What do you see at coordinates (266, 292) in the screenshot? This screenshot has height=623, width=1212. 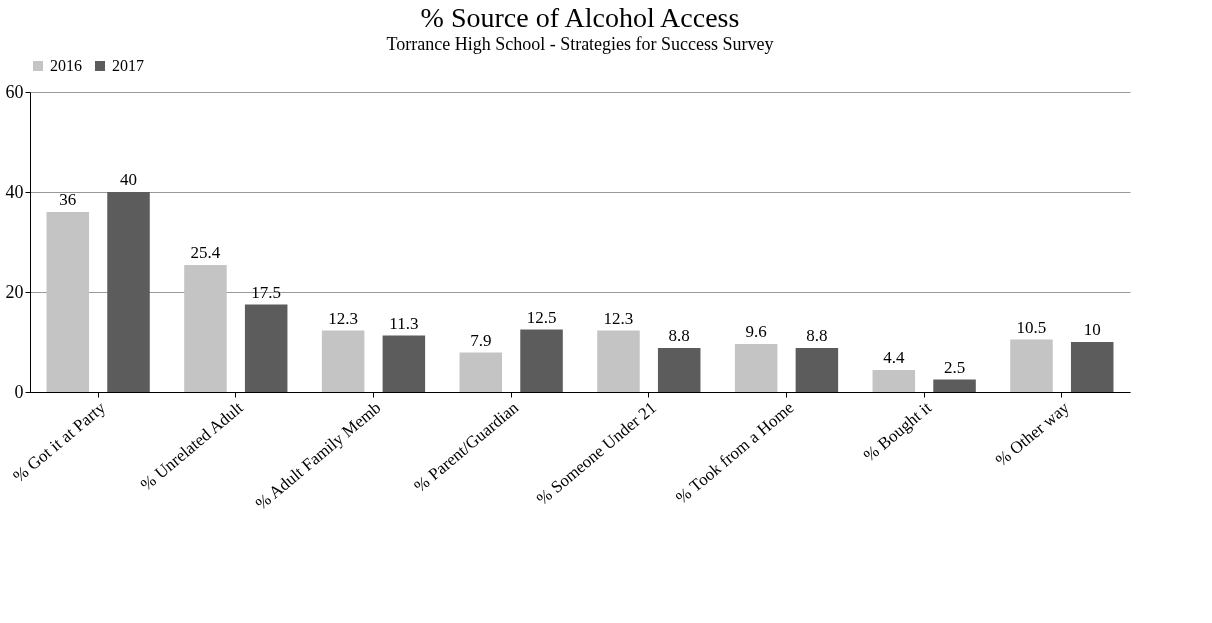 I see `data-label: 17.5` at bounding box center [266, 292].